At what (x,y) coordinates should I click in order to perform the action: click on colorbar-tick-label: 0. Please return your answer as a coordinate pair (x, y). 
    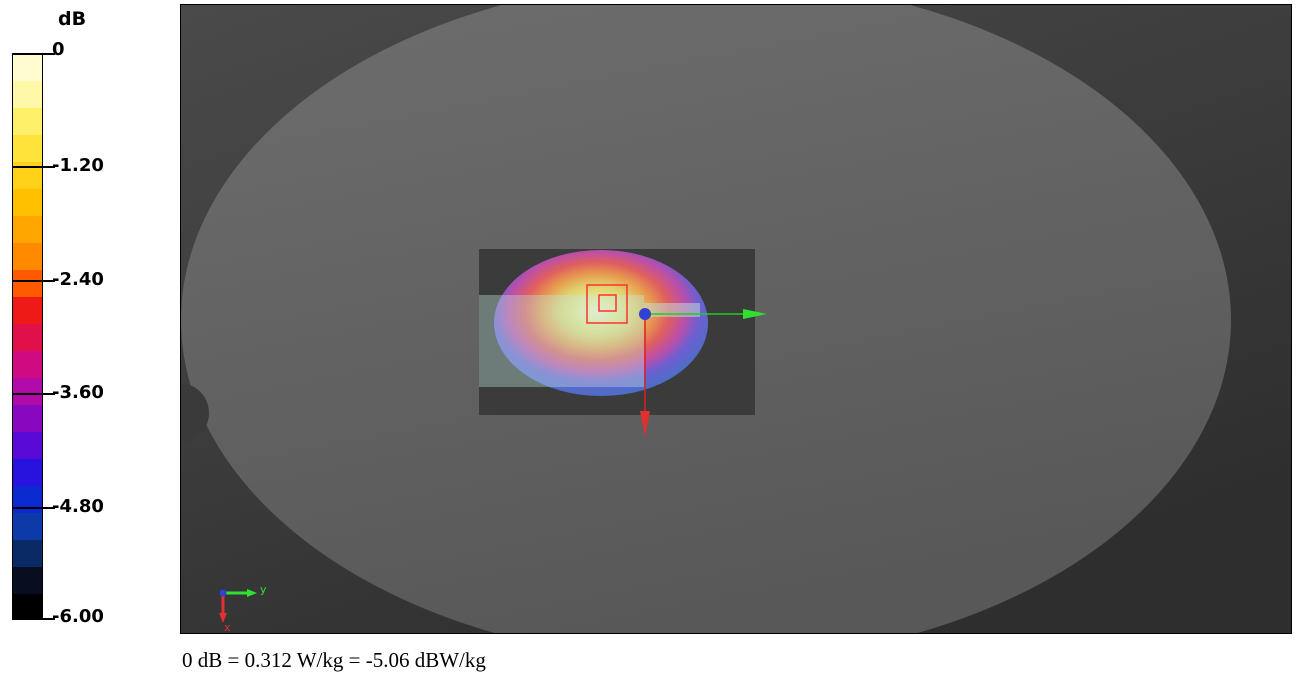
    Looking at the image, I should click on (58, 49).